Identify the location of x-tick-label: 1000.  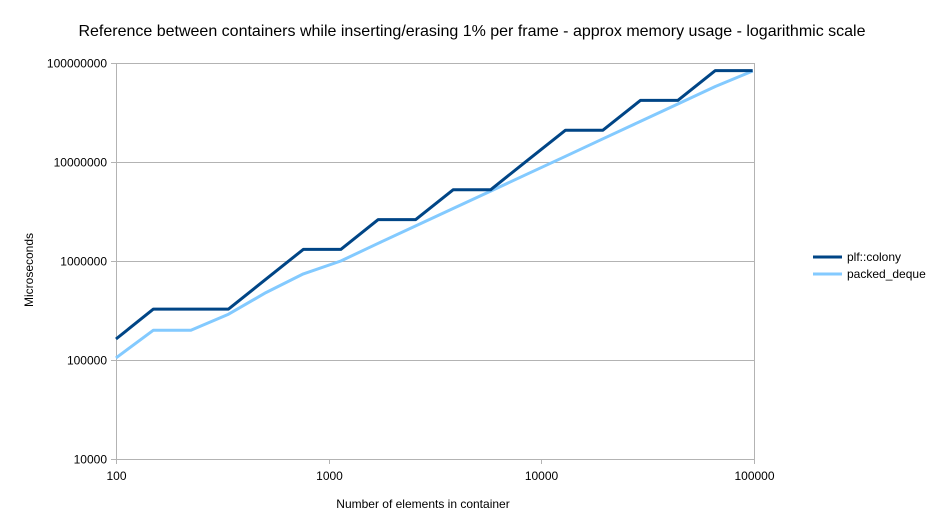
(329, 476).